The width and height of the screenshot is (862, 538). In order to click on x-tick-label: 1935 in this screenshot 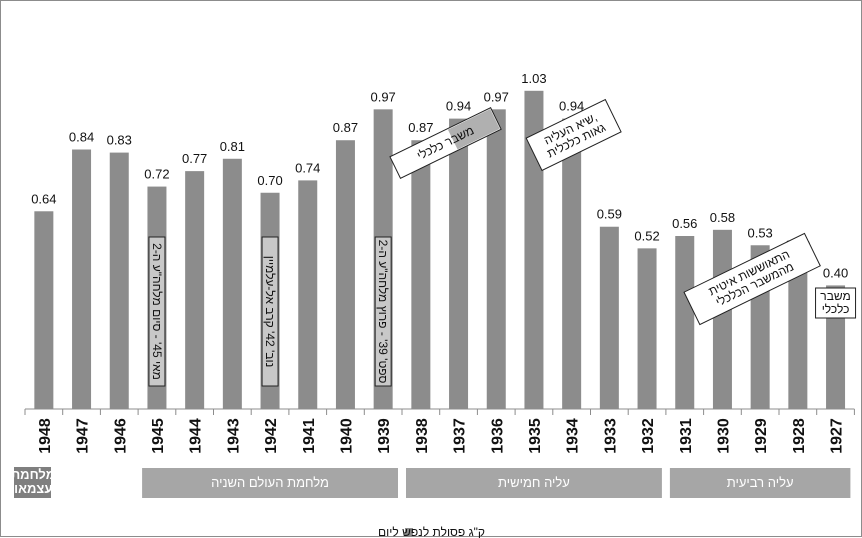, I will do `click(535, 436)`.